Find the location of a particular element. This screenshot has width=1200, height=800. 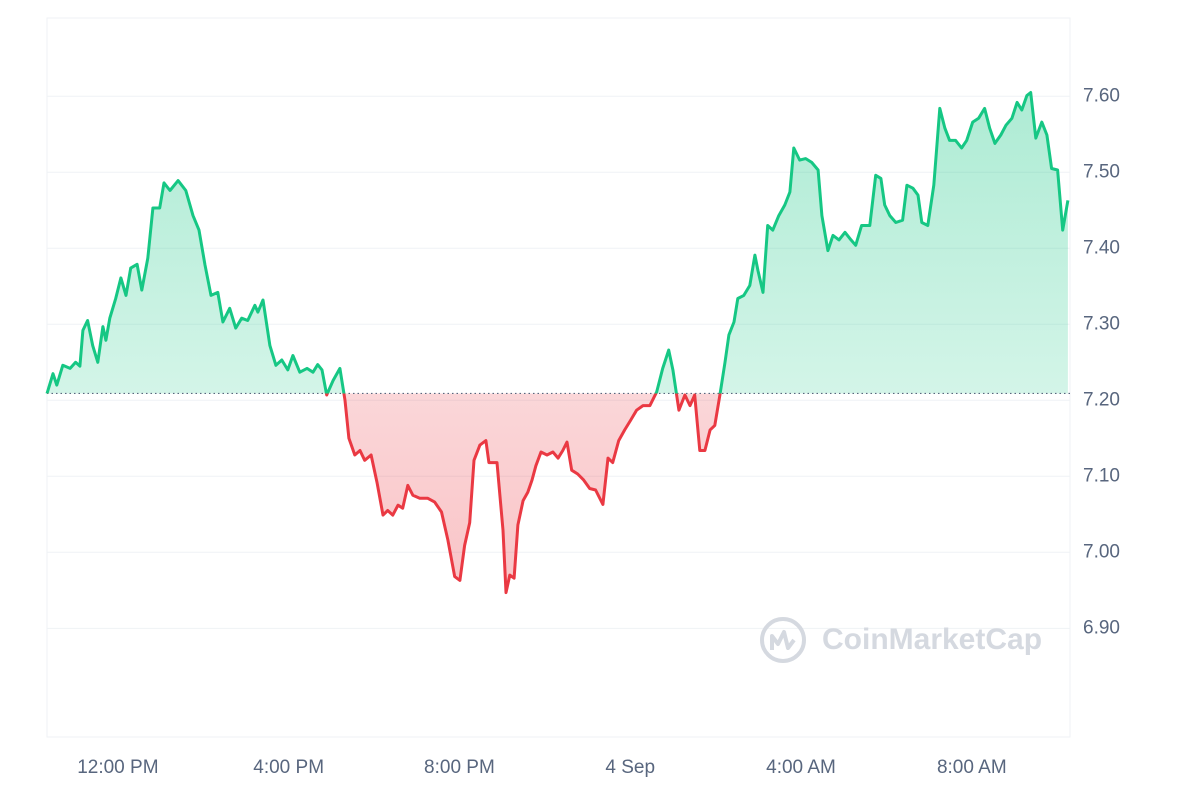

y-tick-label: 7.30 is located at coordinates (1101, 323).